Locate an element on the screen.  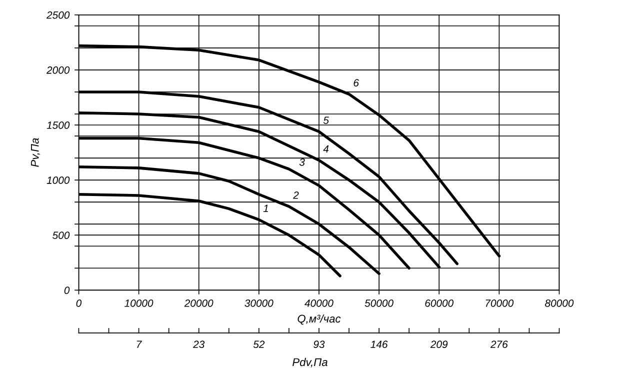
x-tick-label: 60000 is located at coordinates (439, 303).